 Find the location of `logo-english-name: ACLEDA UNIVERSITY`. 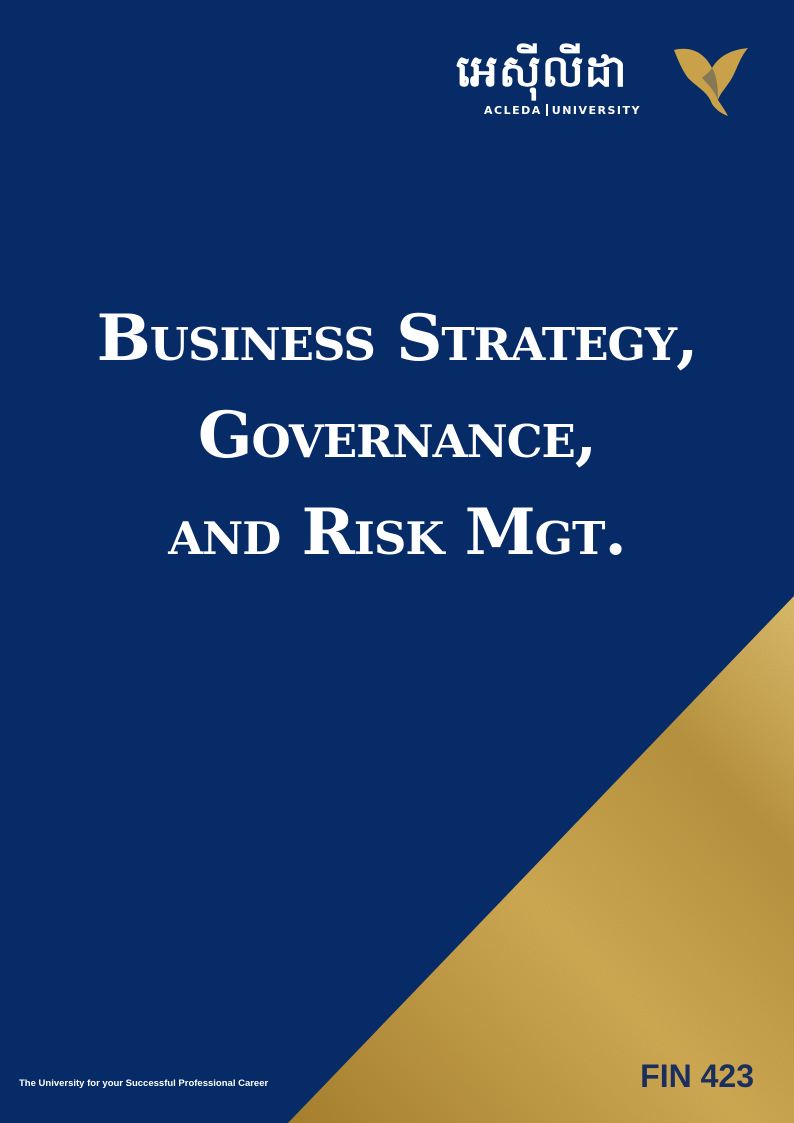

logo-english-name: ACLEDA UNIVERSITY is located at coordinates (562, 110).